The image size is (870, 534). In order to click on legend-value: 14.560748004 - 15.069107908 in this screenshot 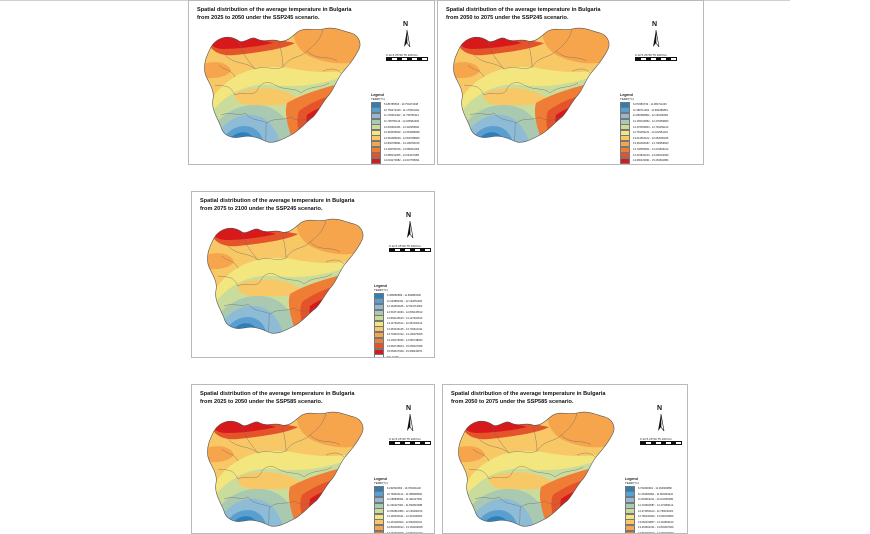, I will do `click(404, 346)`.